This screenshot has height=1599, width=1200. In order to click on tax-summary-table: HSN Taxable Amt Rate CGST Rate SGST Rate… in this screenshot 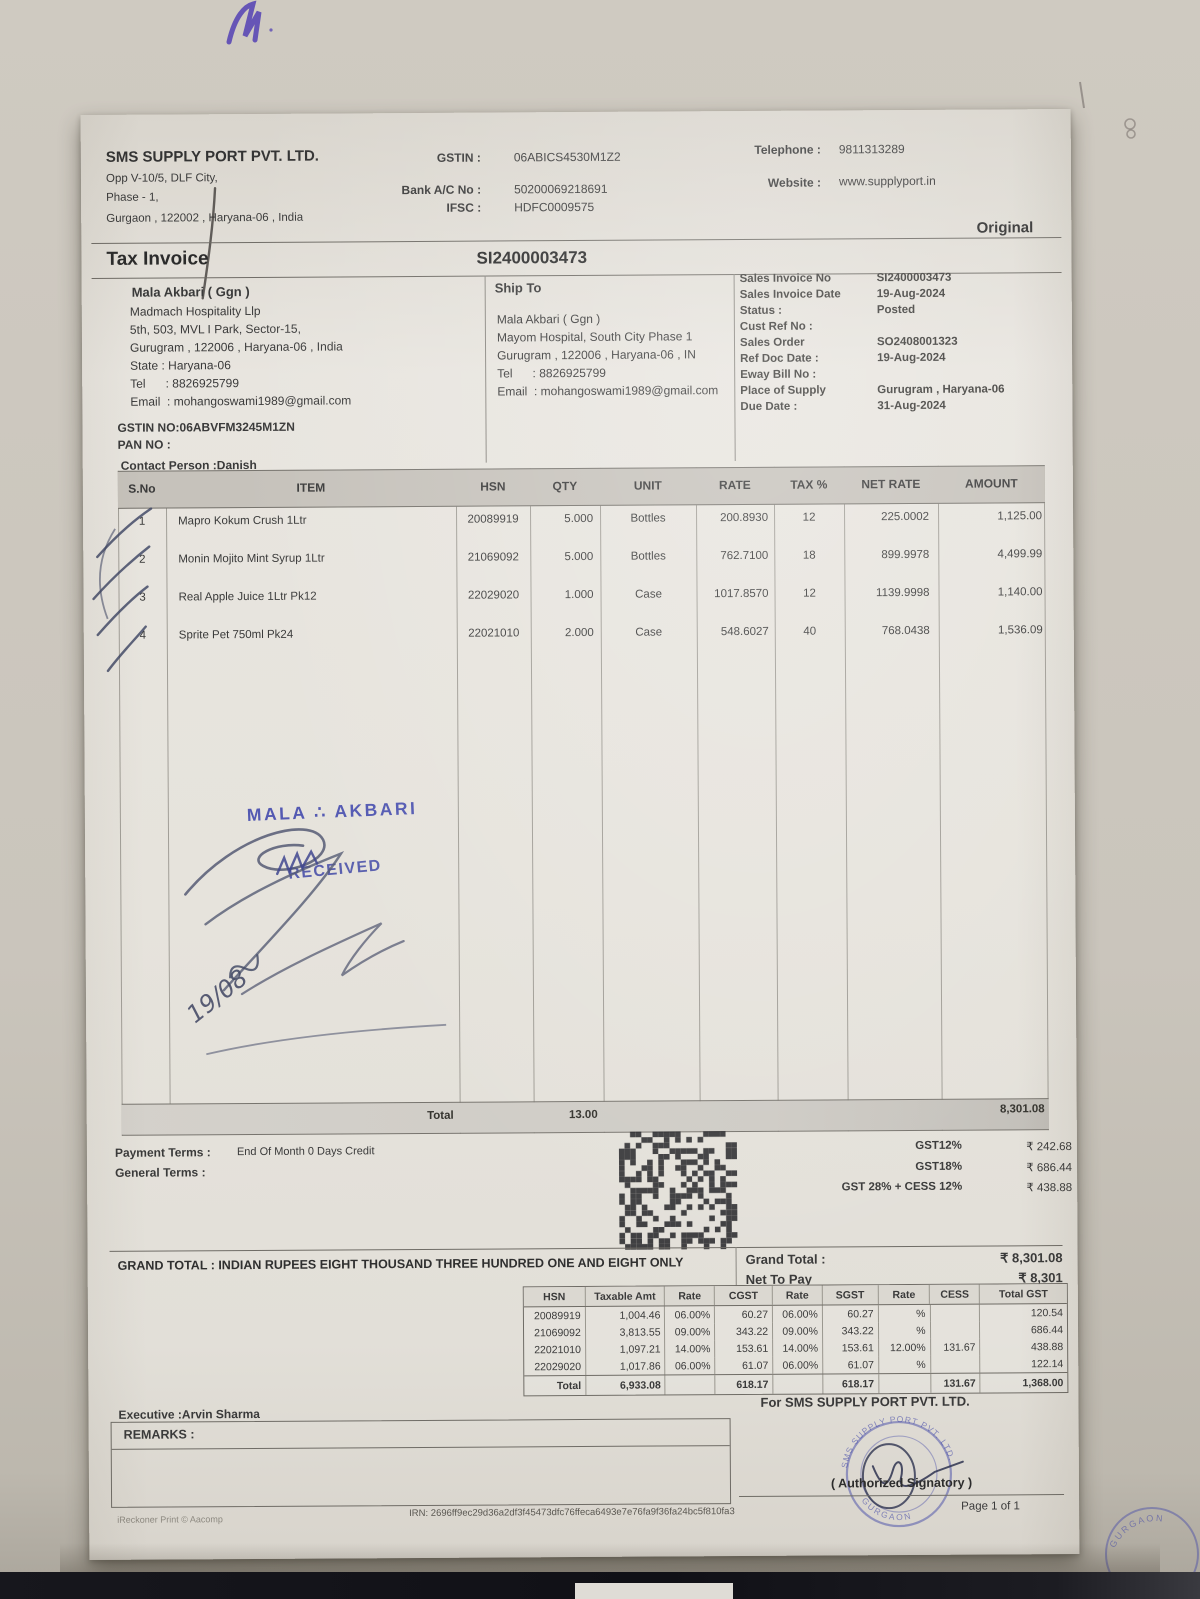, I will do `click(795, 1340)`.